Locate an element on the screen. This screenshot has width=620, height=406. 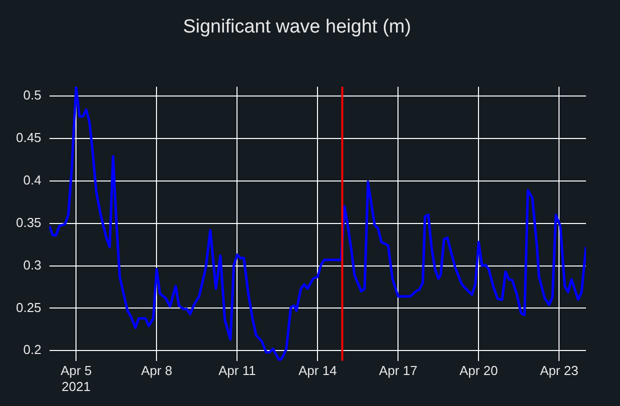
y-tick-label: 0.2 is located at coordinates (32, 350).